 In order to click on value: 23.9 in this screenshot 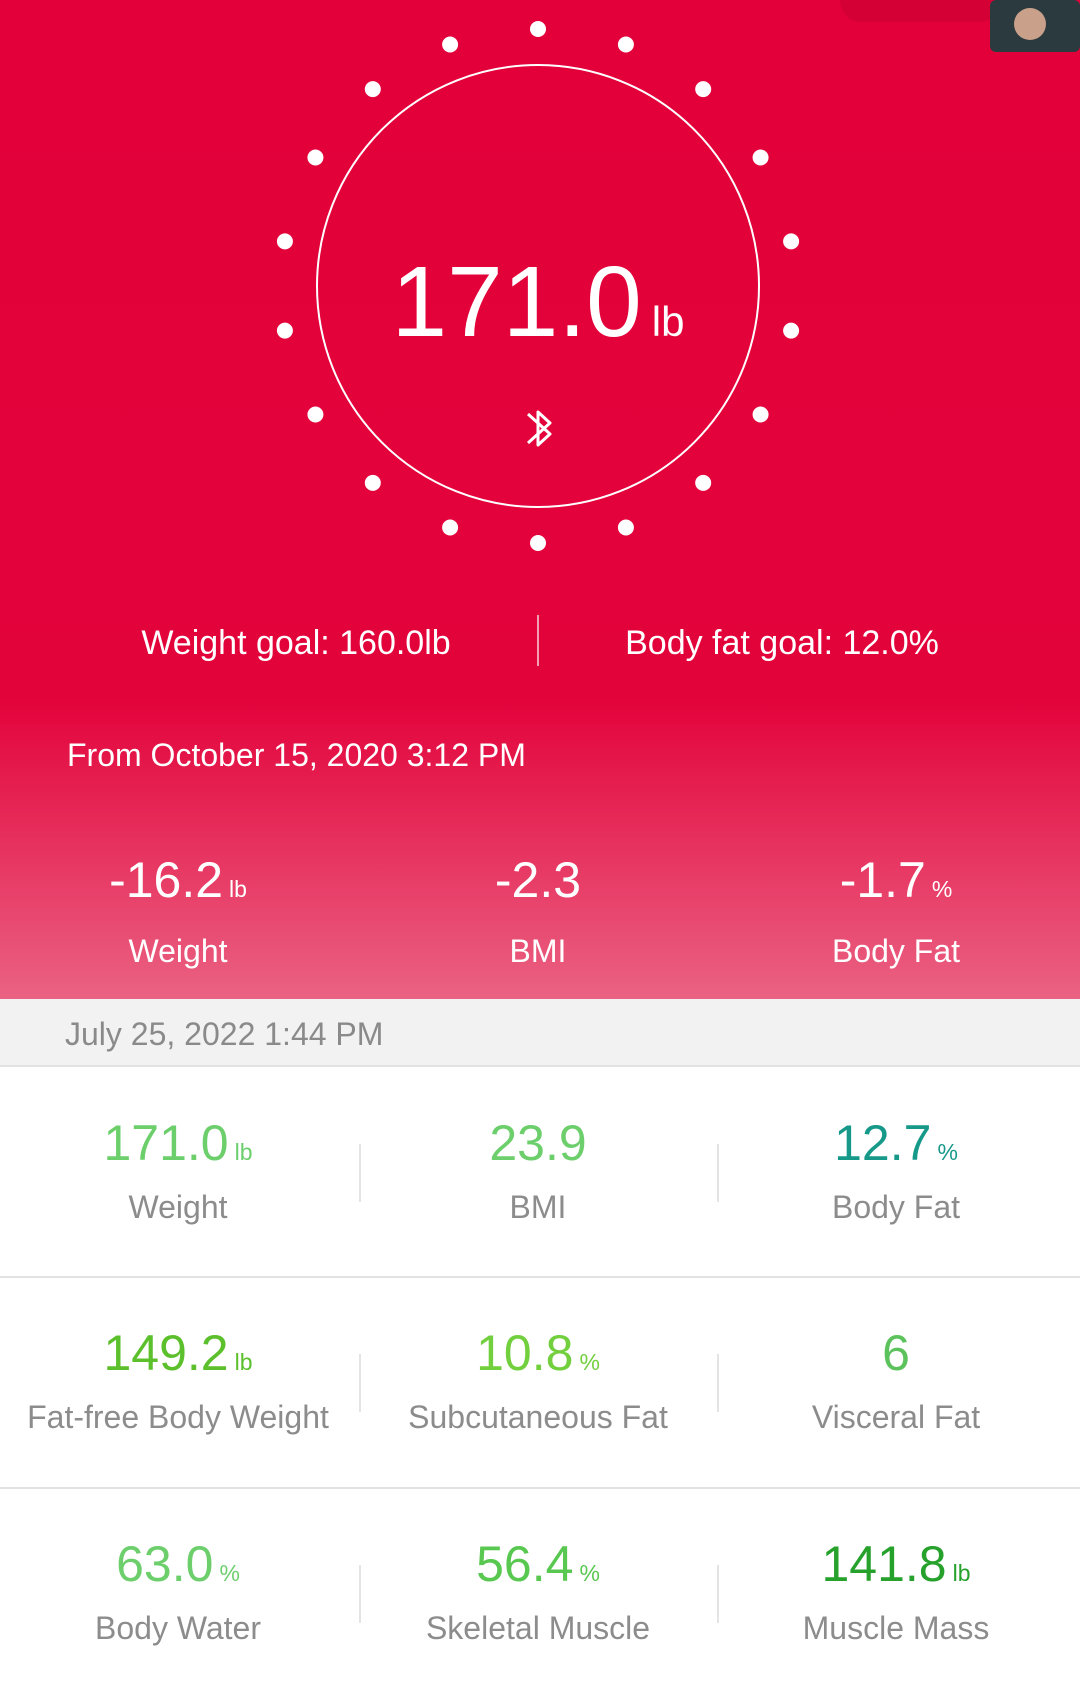, I will do `click(537, 1143)`.